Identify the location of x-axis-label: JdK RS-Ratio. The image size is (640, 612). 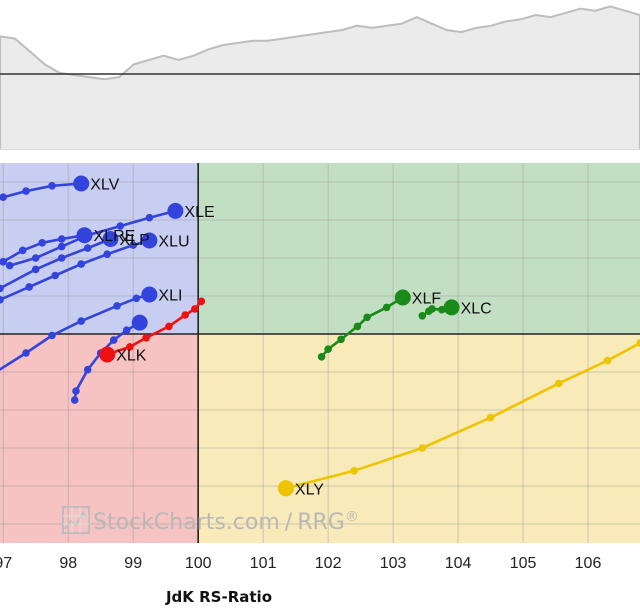
(218, 597).